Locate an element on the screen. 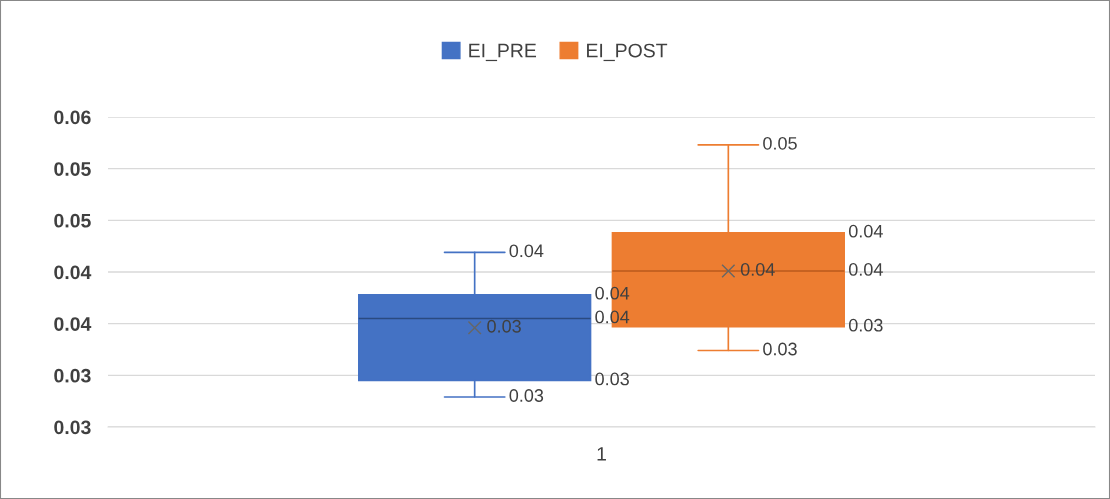 This screenshot has height=499, width=1110. legend-label: EI_PRE is located at coordinates (503, 52).